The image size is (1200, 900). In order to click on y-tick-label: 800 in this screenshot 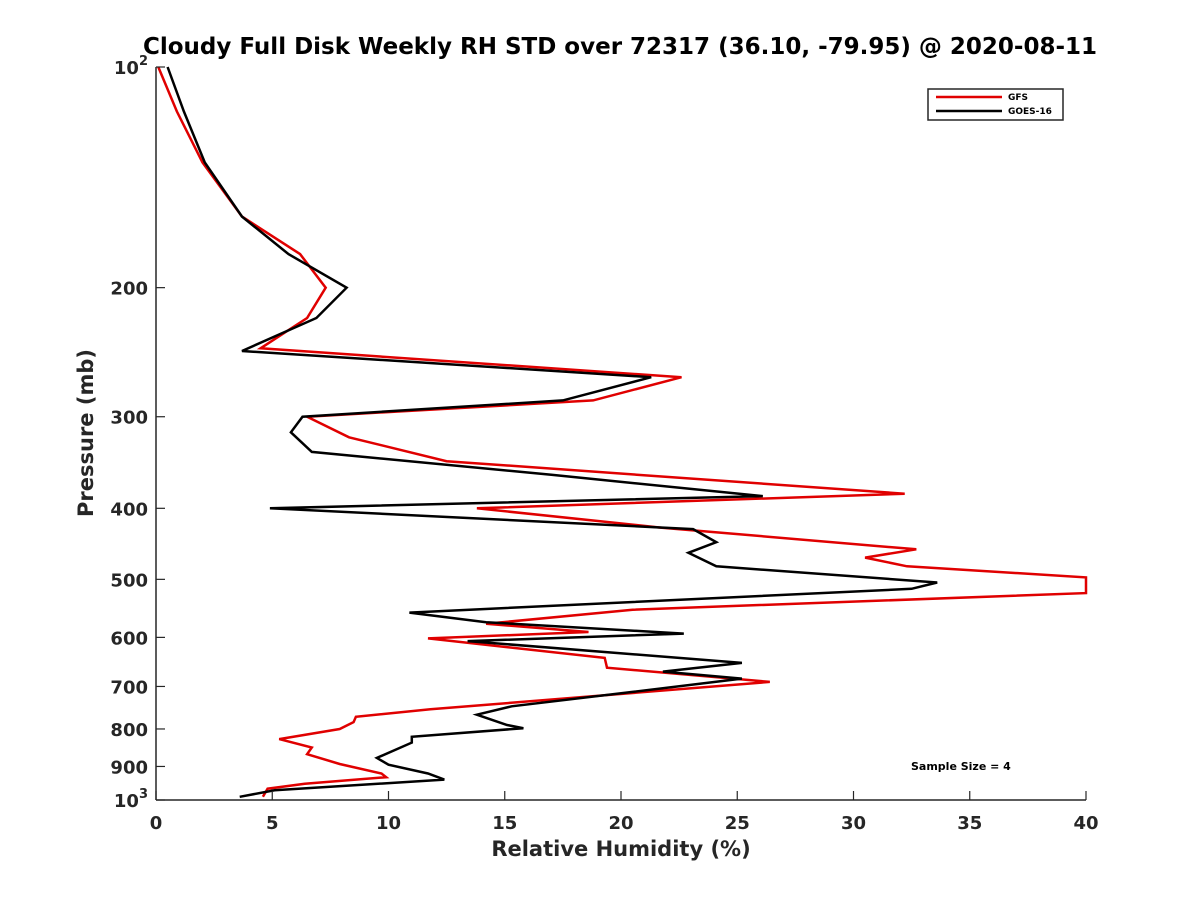, I will do `click(129, 730)`.